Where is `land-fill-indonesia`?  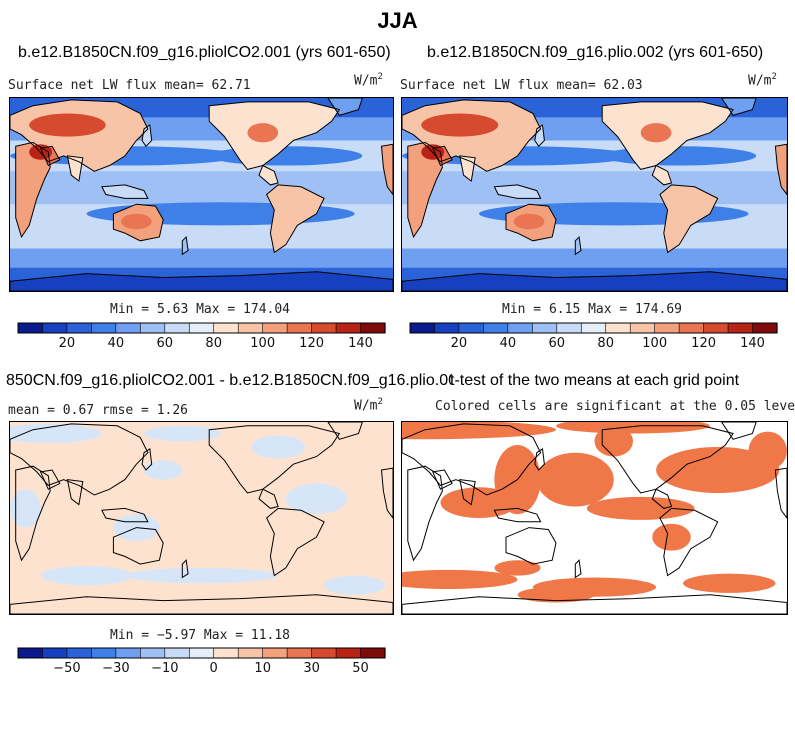 land-fill-indonesia is located at coordinates (517, 191).